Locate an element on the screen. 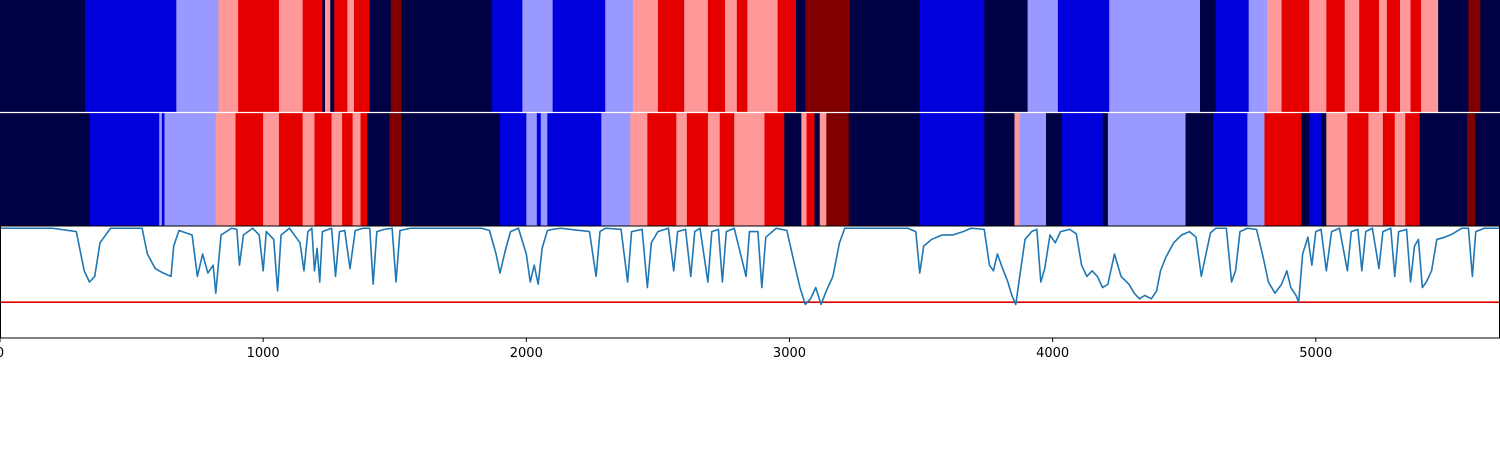 The image size is (1500, 450). x-tick-label: 4000 is located at coordinates (1052, 353).